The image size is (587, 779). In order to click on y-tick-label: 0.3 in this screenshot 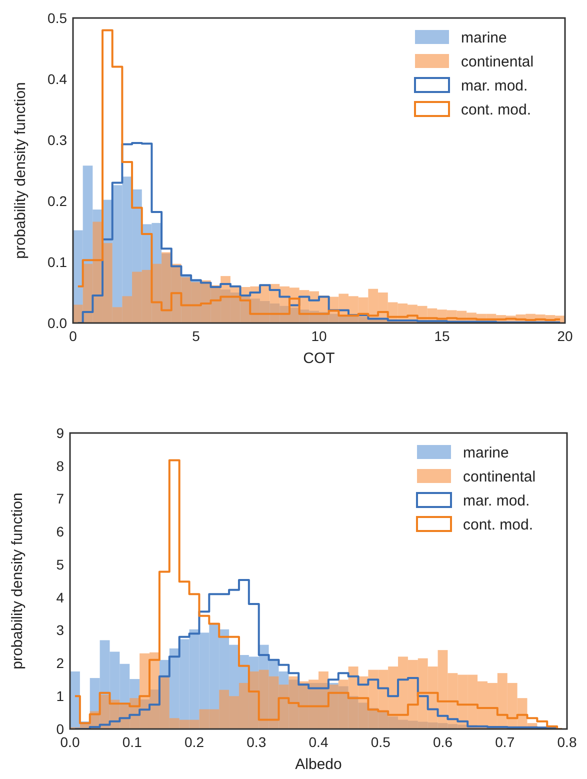, I will do `click(58, 140)`.